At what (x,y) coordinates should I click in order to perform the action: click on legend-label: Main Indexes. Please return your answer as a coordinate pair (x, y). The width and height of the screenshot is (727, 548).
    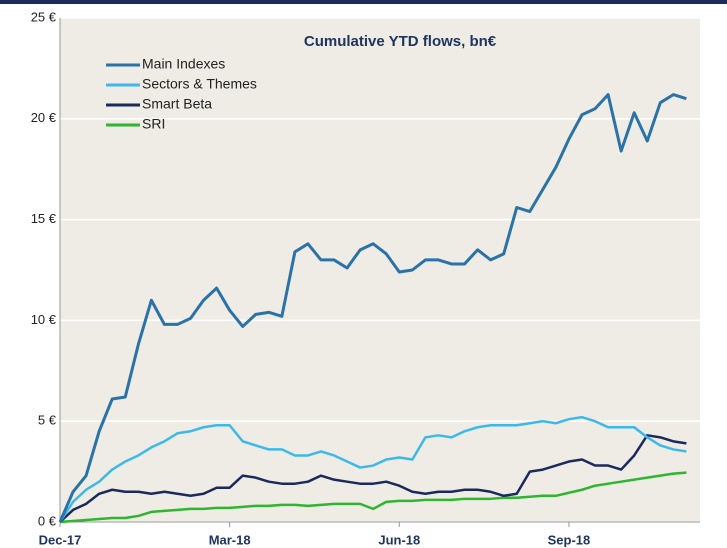
    Looking at the image, I should click on (183, 64).